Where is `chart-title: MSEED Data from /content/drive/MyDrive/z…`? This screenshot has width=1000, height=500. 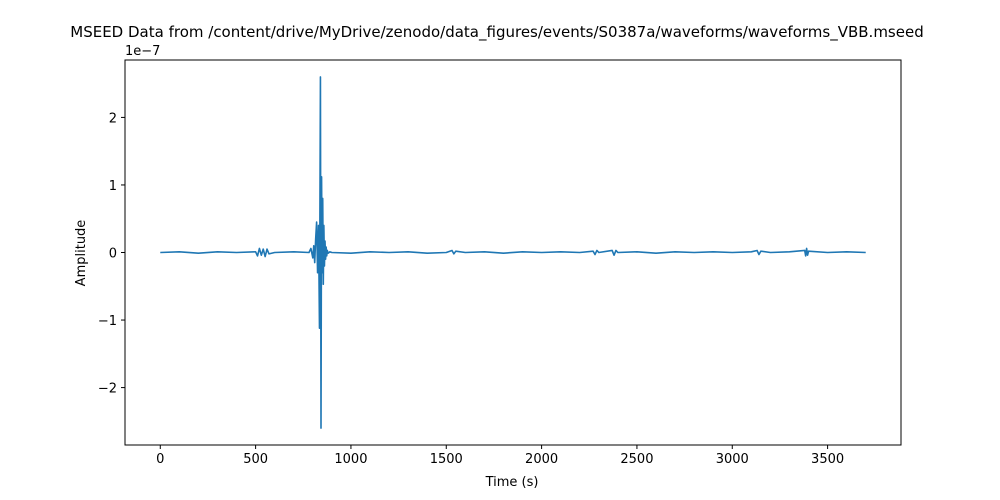
chart-title: MSEED Data from /content/drive/MyDrive/z… is located at coordinates (496, 32).